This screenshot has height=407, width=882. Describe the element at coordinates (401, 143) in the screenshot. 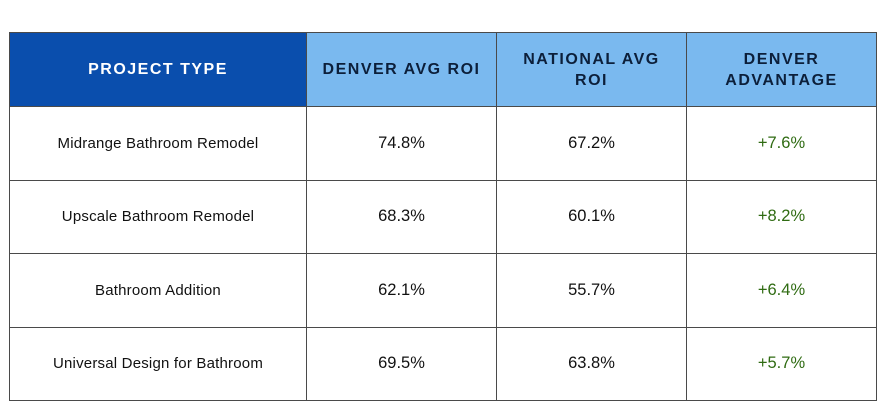

I see `cell-denver-roi: 74.8%` at that location.